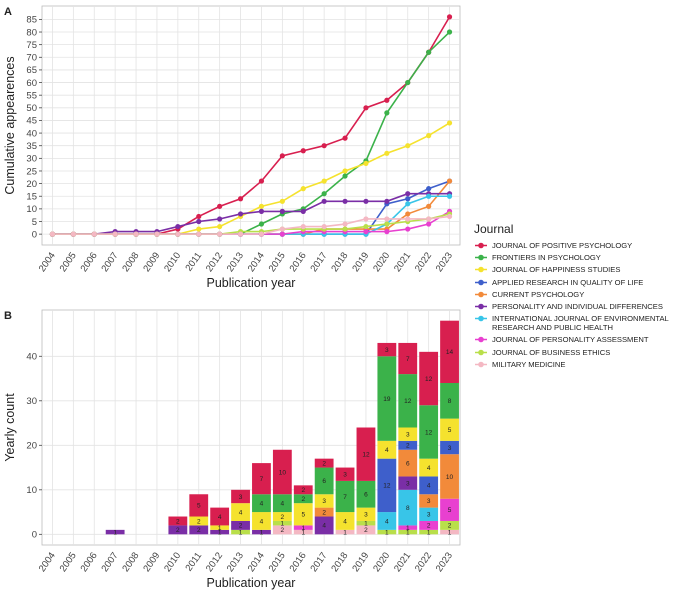  Describe the element at coordinates (34, 222) in the screenshot. I see `y-tick-label: 5` at that location.